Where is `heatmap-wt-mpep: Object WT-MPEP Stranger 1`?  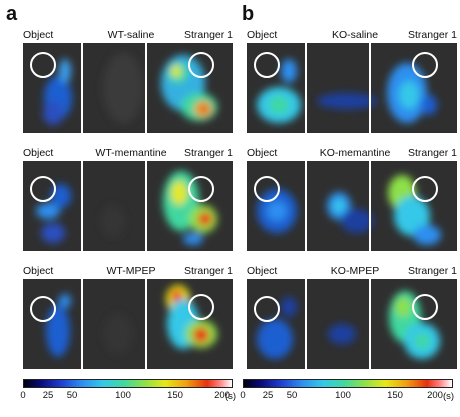
heatmap-wt-mpep: Object WT-MPEP Stranger 1 is located at coordinates (128, 316).